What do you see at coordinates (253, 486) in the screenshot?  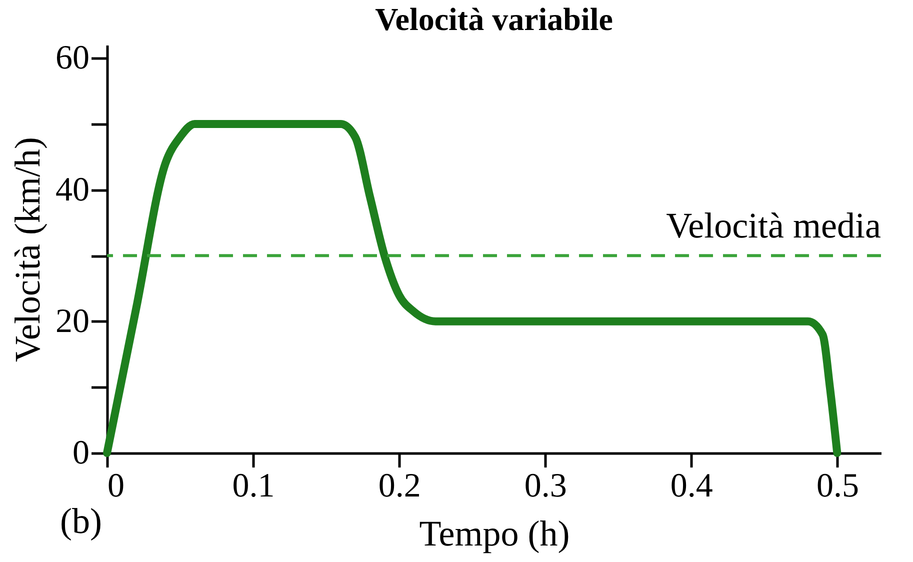 I see `x-tick-label: 0.1` at bounding box center [253, 486].